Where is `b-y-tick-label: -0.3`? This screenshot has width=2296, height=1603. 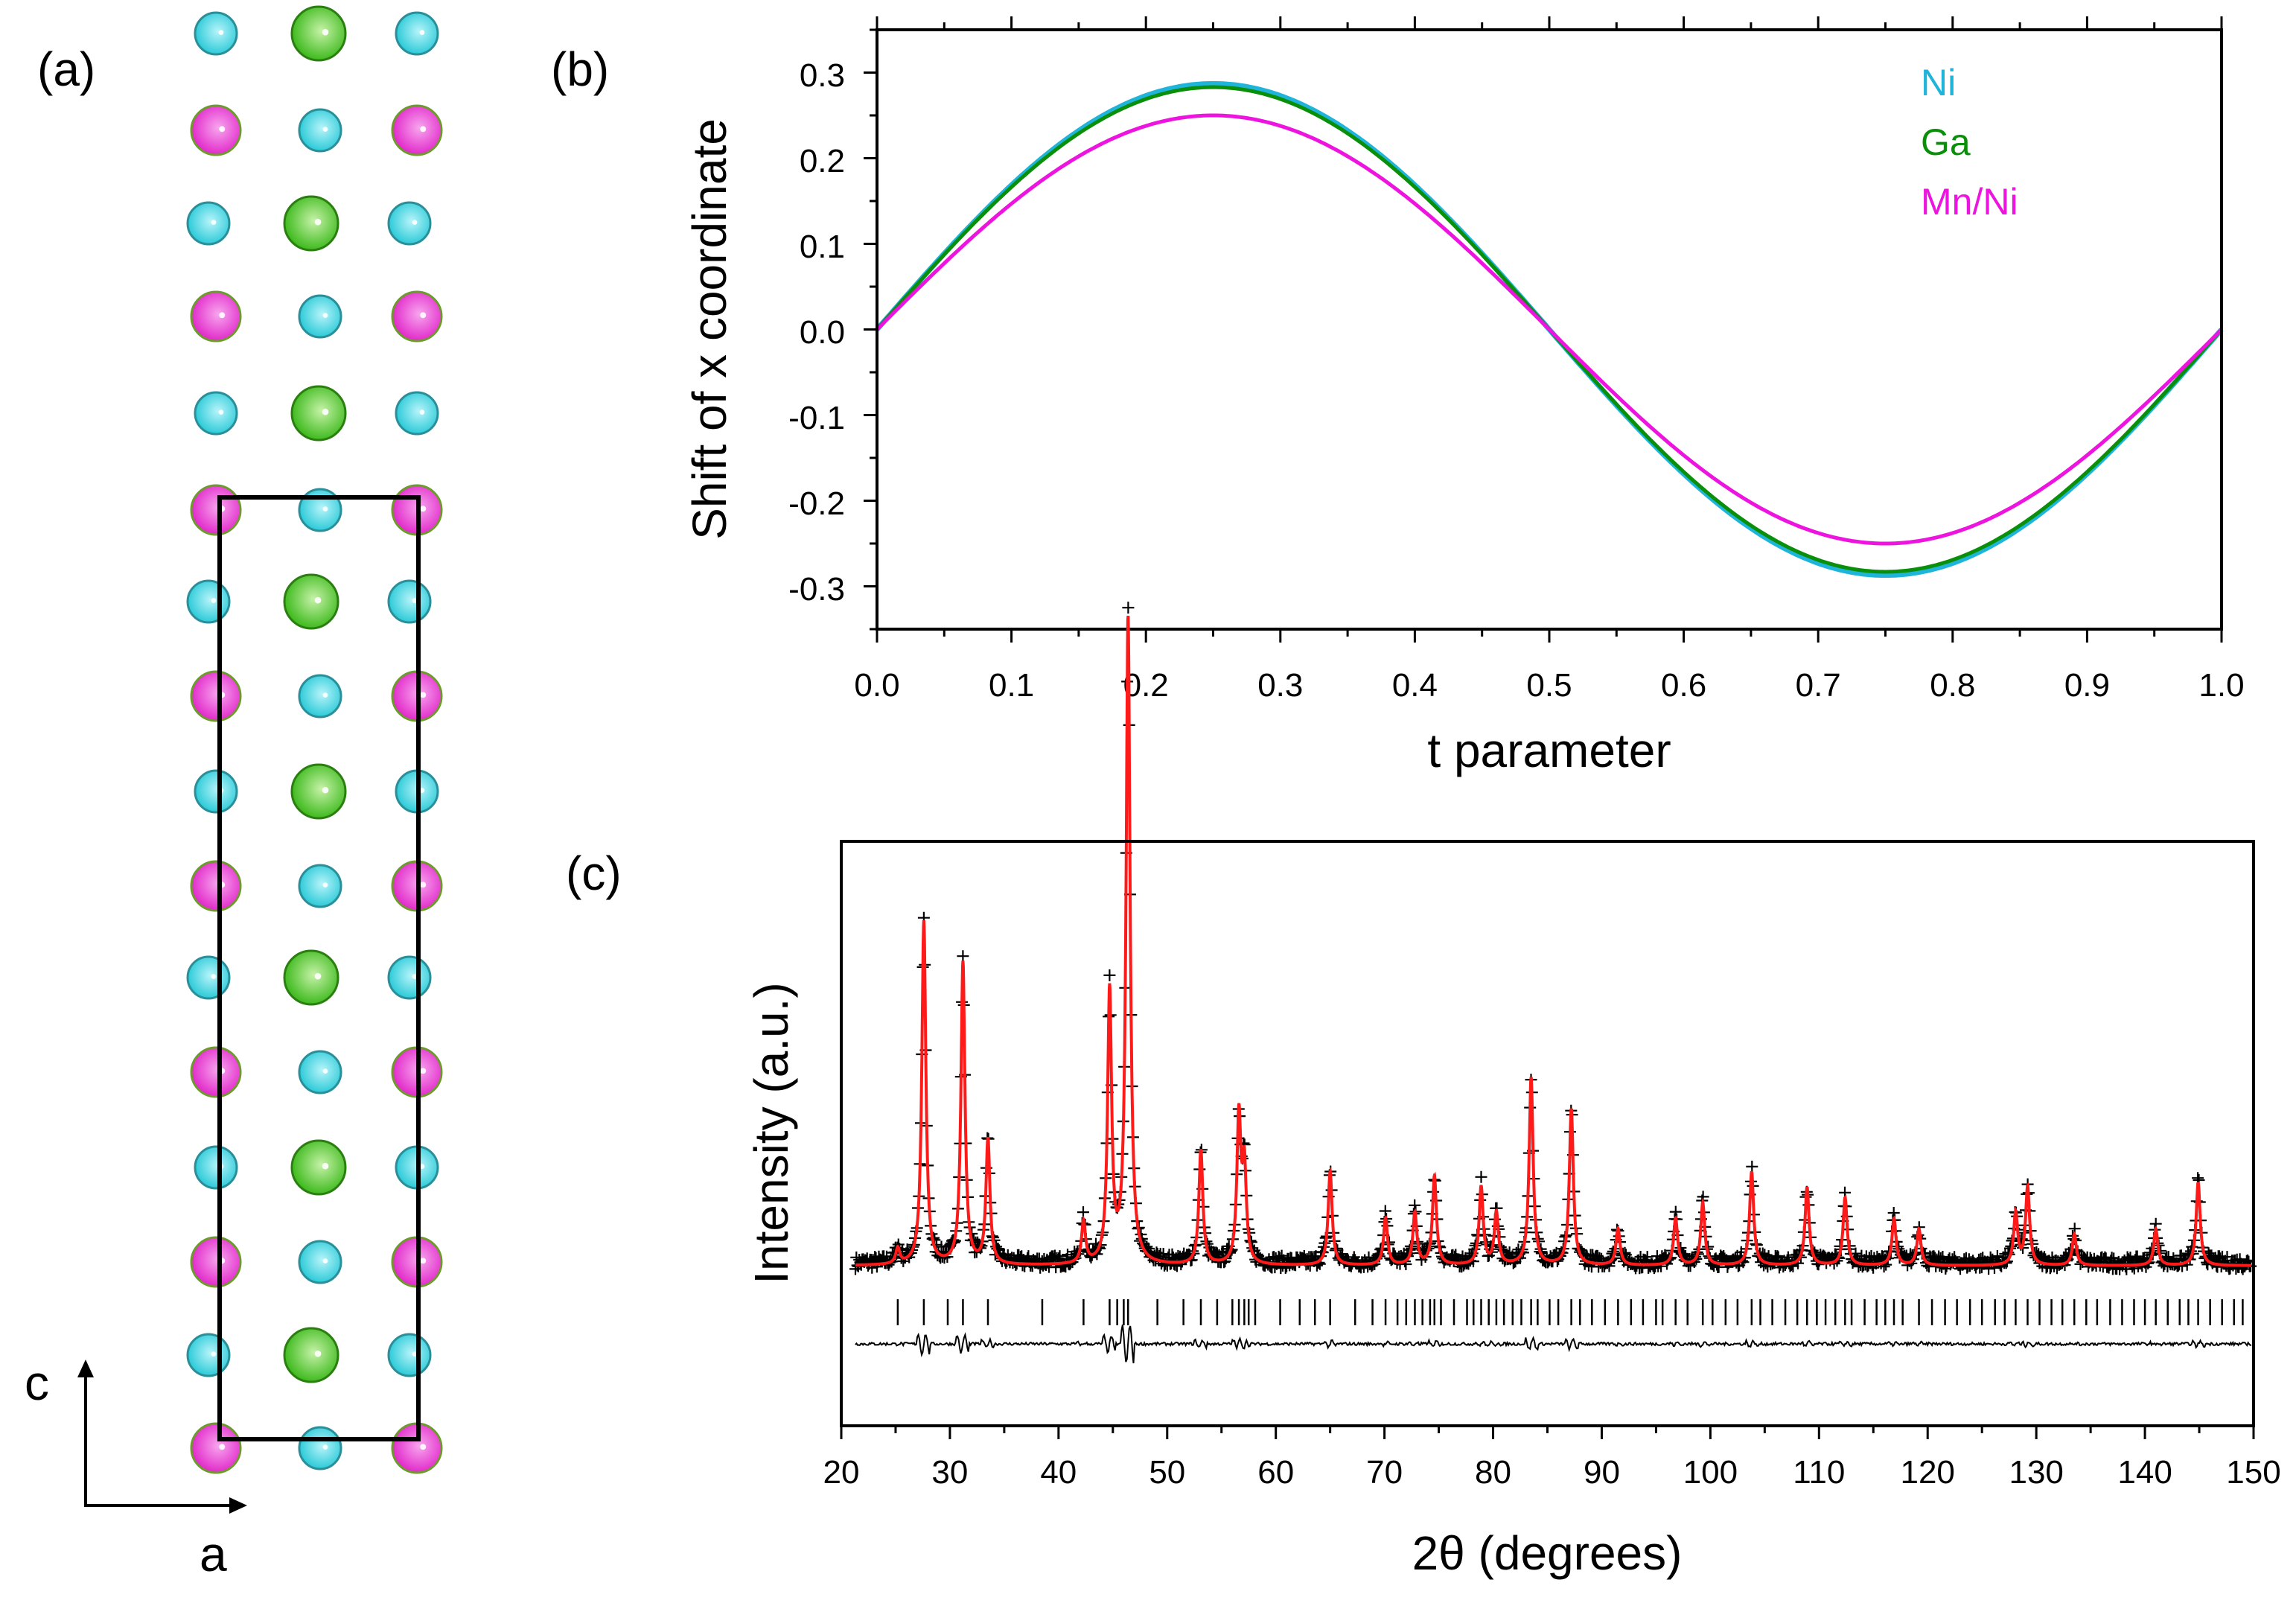
b-y-tick-label: -0.3 is located at coordinates (816, 589).